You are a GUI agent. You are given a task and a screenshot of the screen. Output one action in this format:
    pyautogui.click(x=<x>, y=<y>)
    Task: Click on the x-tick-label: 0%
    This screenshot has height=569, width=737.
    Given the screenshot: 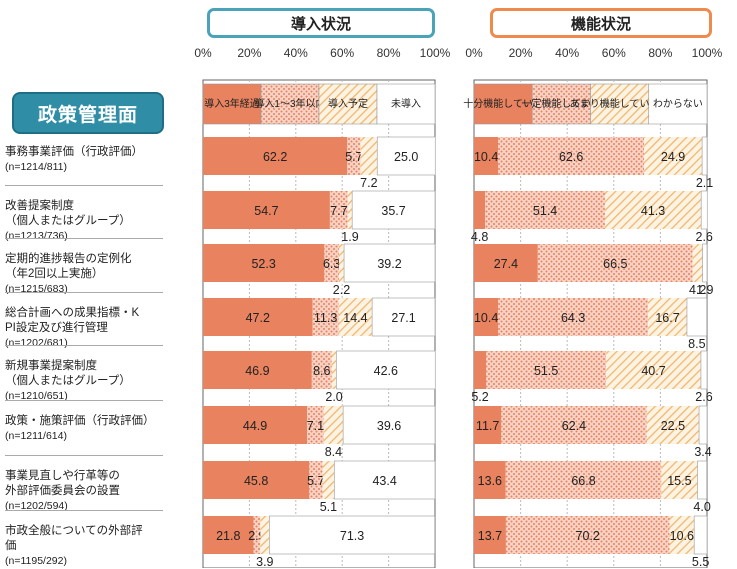 What is the action you would take?
    pyautogui.click(x=474, y=53)
    